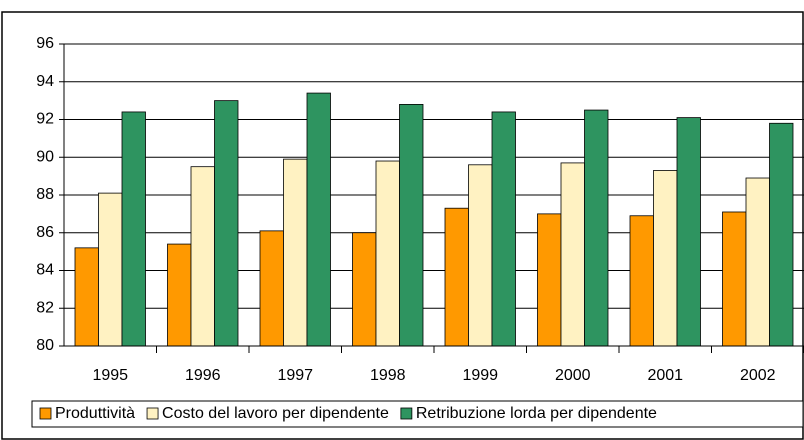 This screenshot has height=440, width=804. What do you see at coordinates (45, 81) in the screenshot?
I see `y-tick-label: 94` at bounding box center [45, 81].